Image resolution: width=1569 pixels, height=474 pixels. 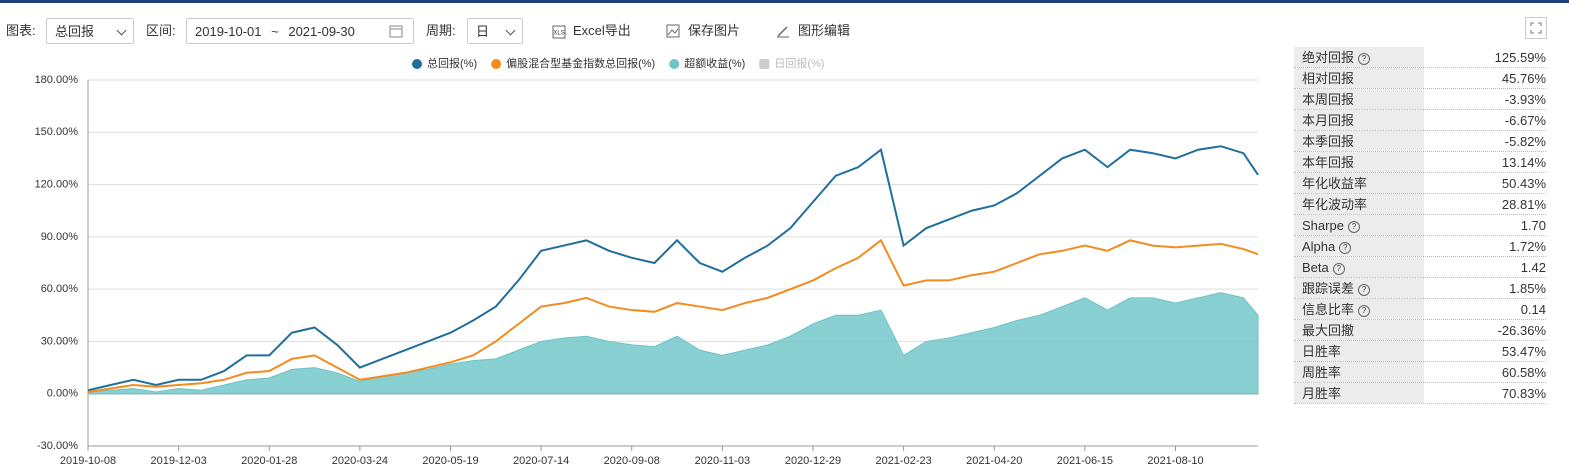 What do you see at coordinates (57, 80) in the screenshot?
I see `y-tick-label: 180.00%` at bounding box center [57, 80].